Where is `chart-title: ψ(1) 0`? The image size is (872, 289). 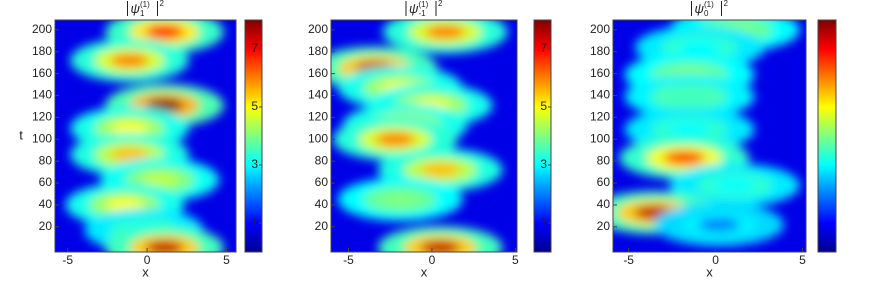 chart-title: ψ(1) 0 is located at coordinates (705, 9).